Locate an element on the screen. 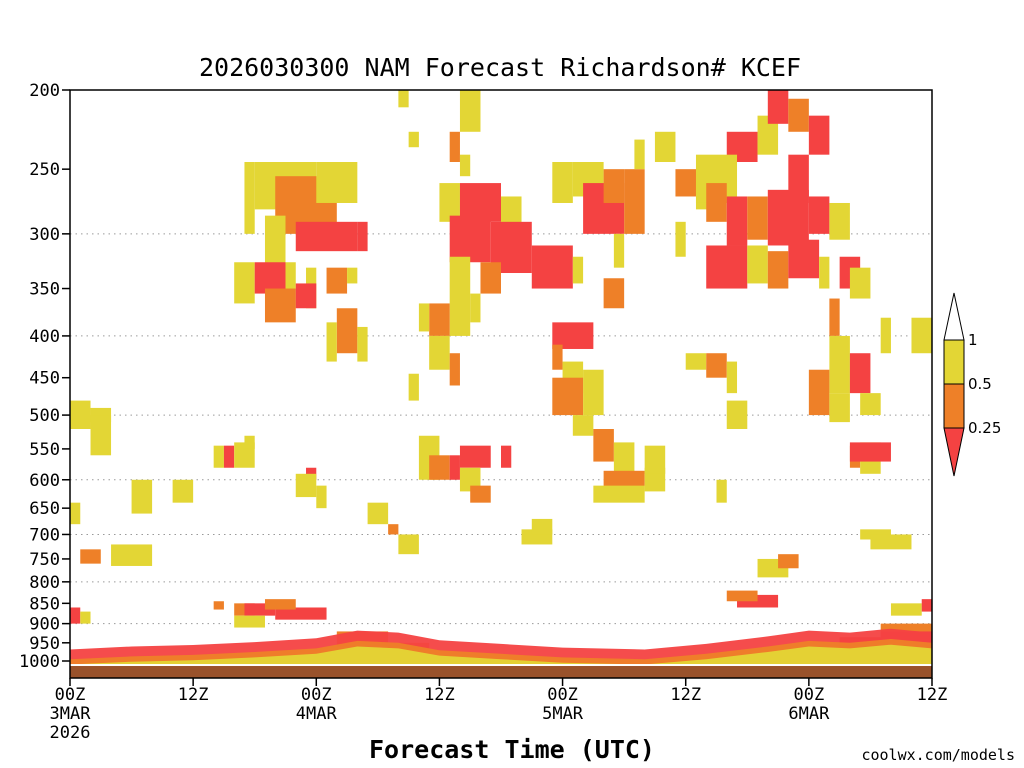 The height and width of the screenshot is (768, 1024). legend-bin is located at coordinates (954, 406).